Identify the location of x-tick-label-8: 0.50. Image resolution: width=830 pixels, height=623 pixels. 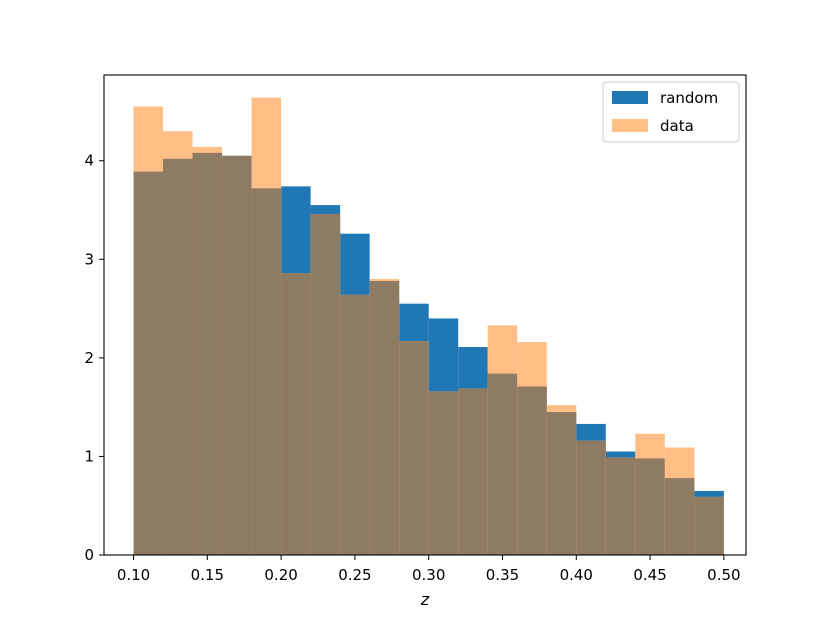
(723, 575).